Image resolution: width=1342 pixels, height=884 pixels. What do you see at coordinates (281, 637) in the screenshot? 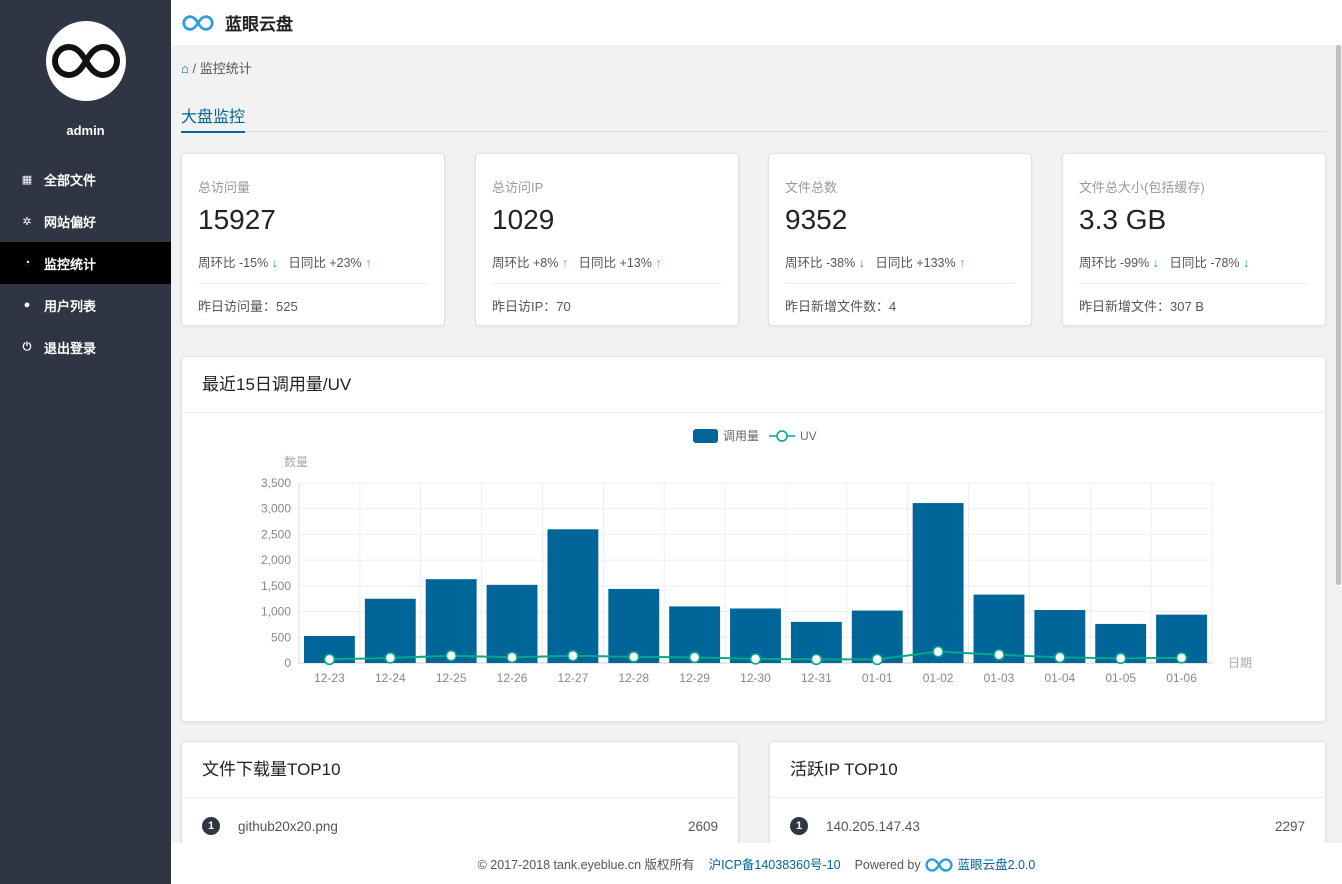
I see `y-tick-label: 500` at bounding box center [281, 637].